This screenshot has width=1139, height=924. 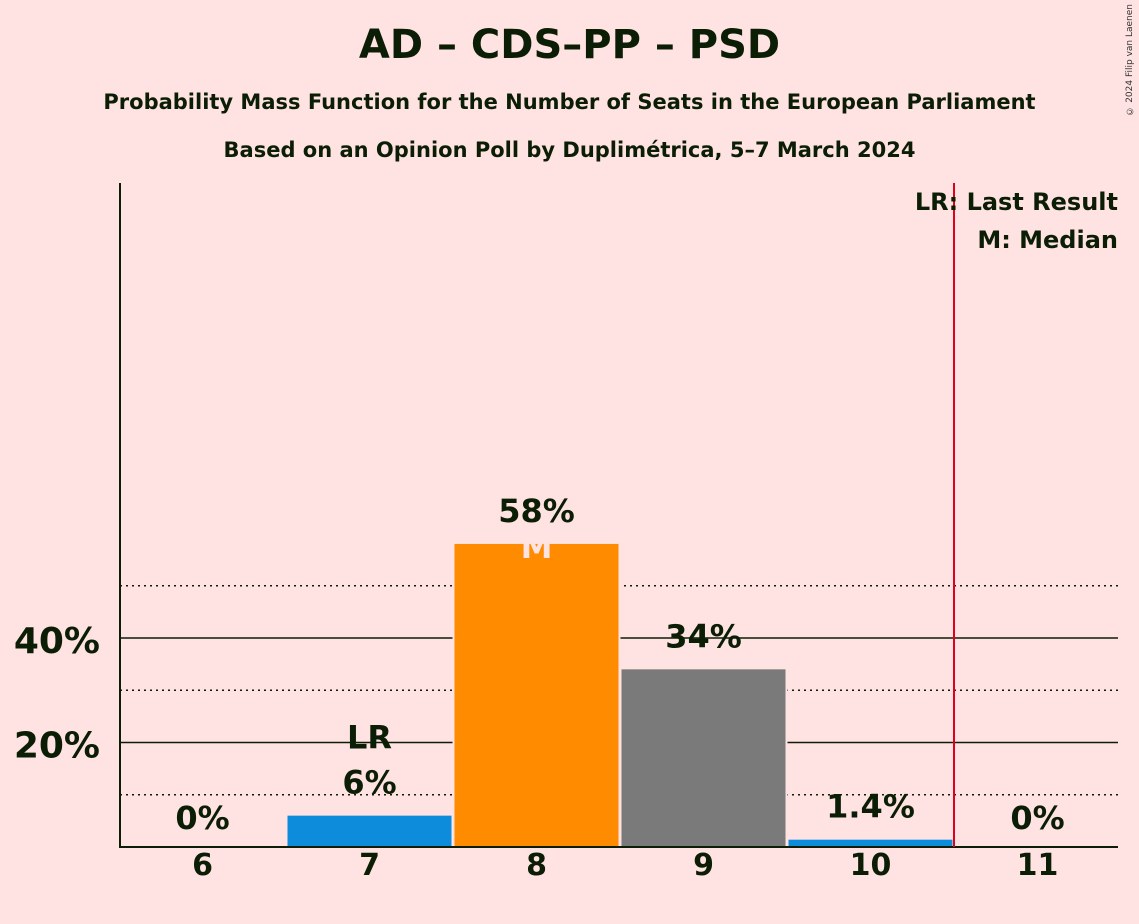 I want to click on y-tick-label: 40%, so click(x=57, y=641).